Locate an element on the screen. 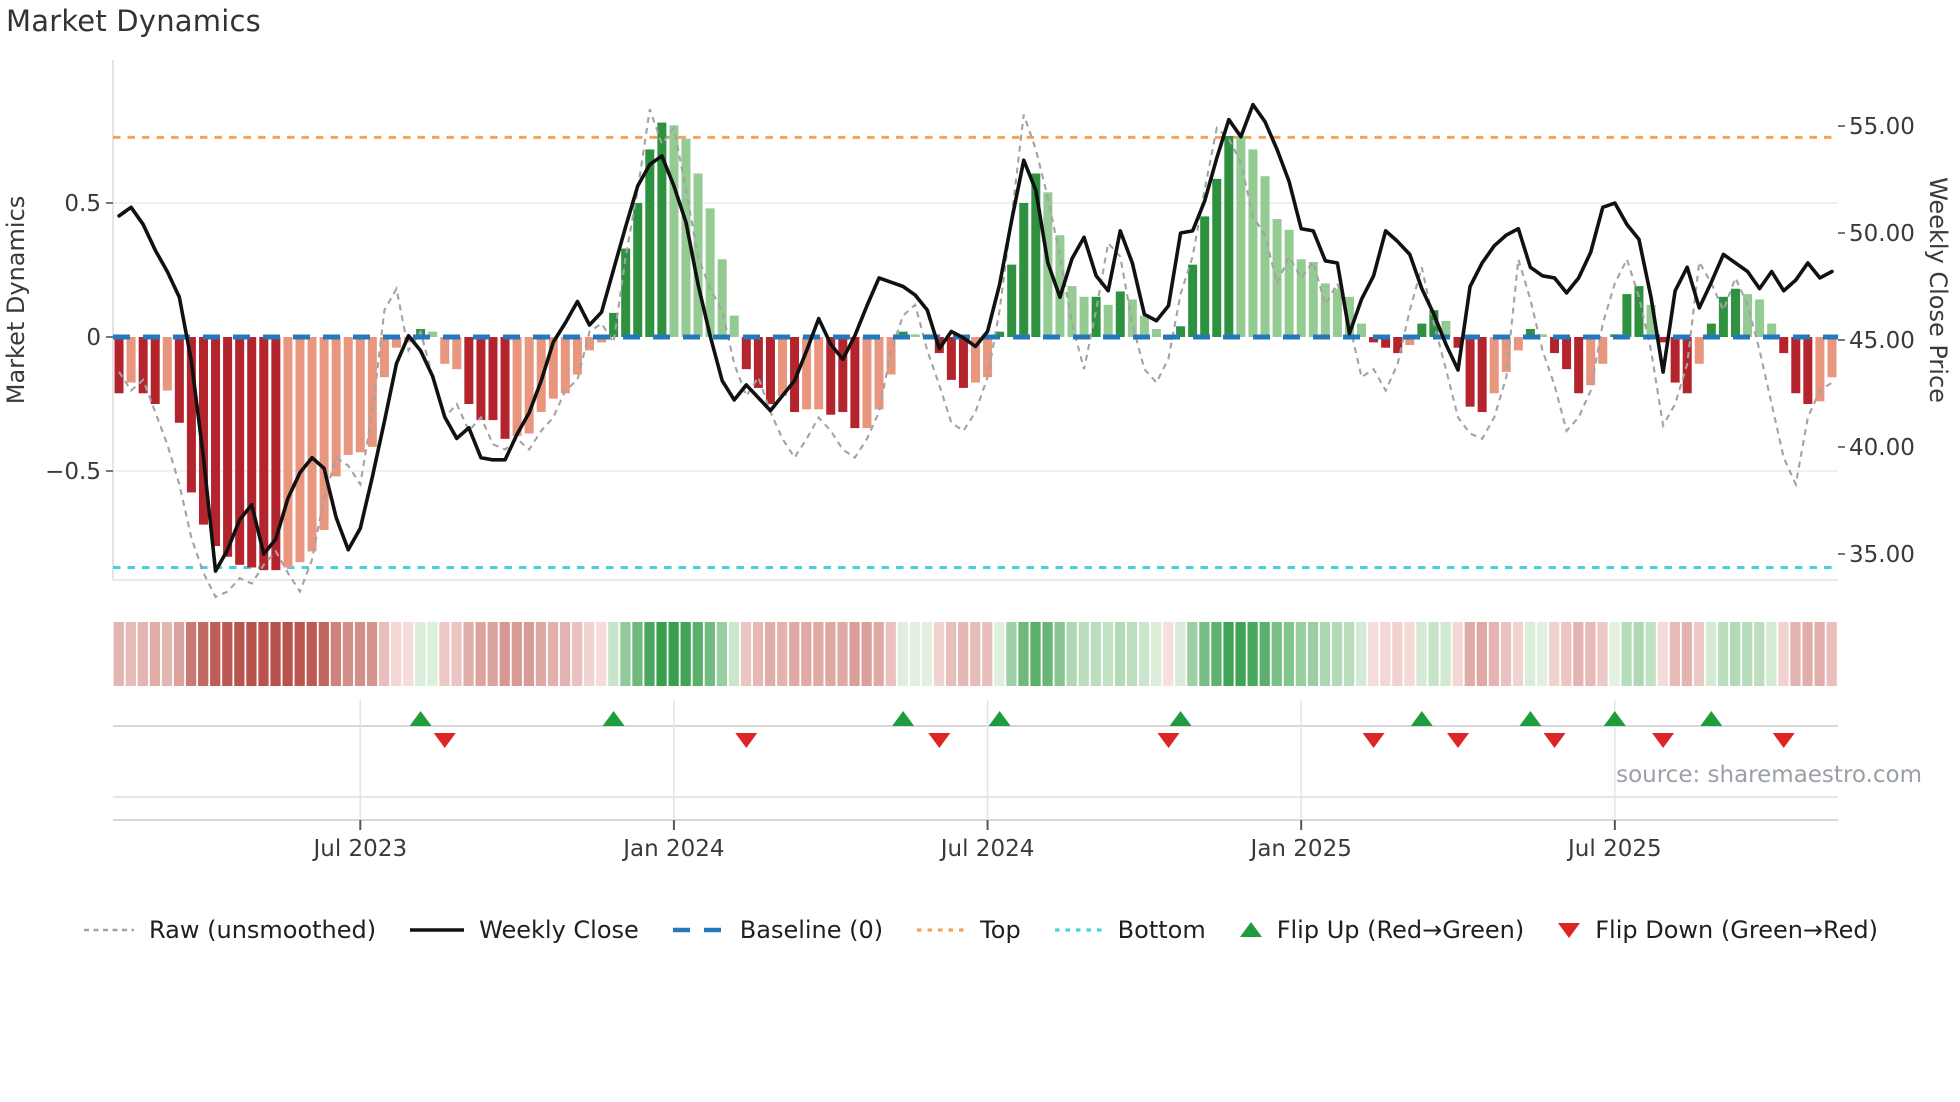 The image size is (1960, 1102). legend-item-raw: Raw (unsmoothed) is located at coordinates (229, 930).